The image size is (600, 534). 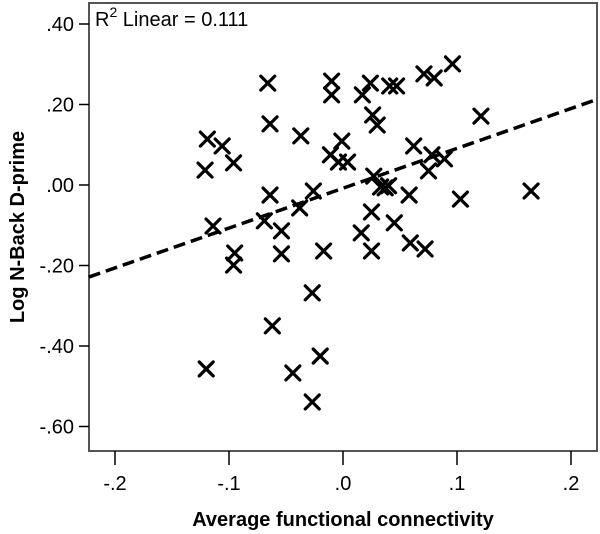 I want to click on x-tick-label: .2, so click(x=571, y=484).